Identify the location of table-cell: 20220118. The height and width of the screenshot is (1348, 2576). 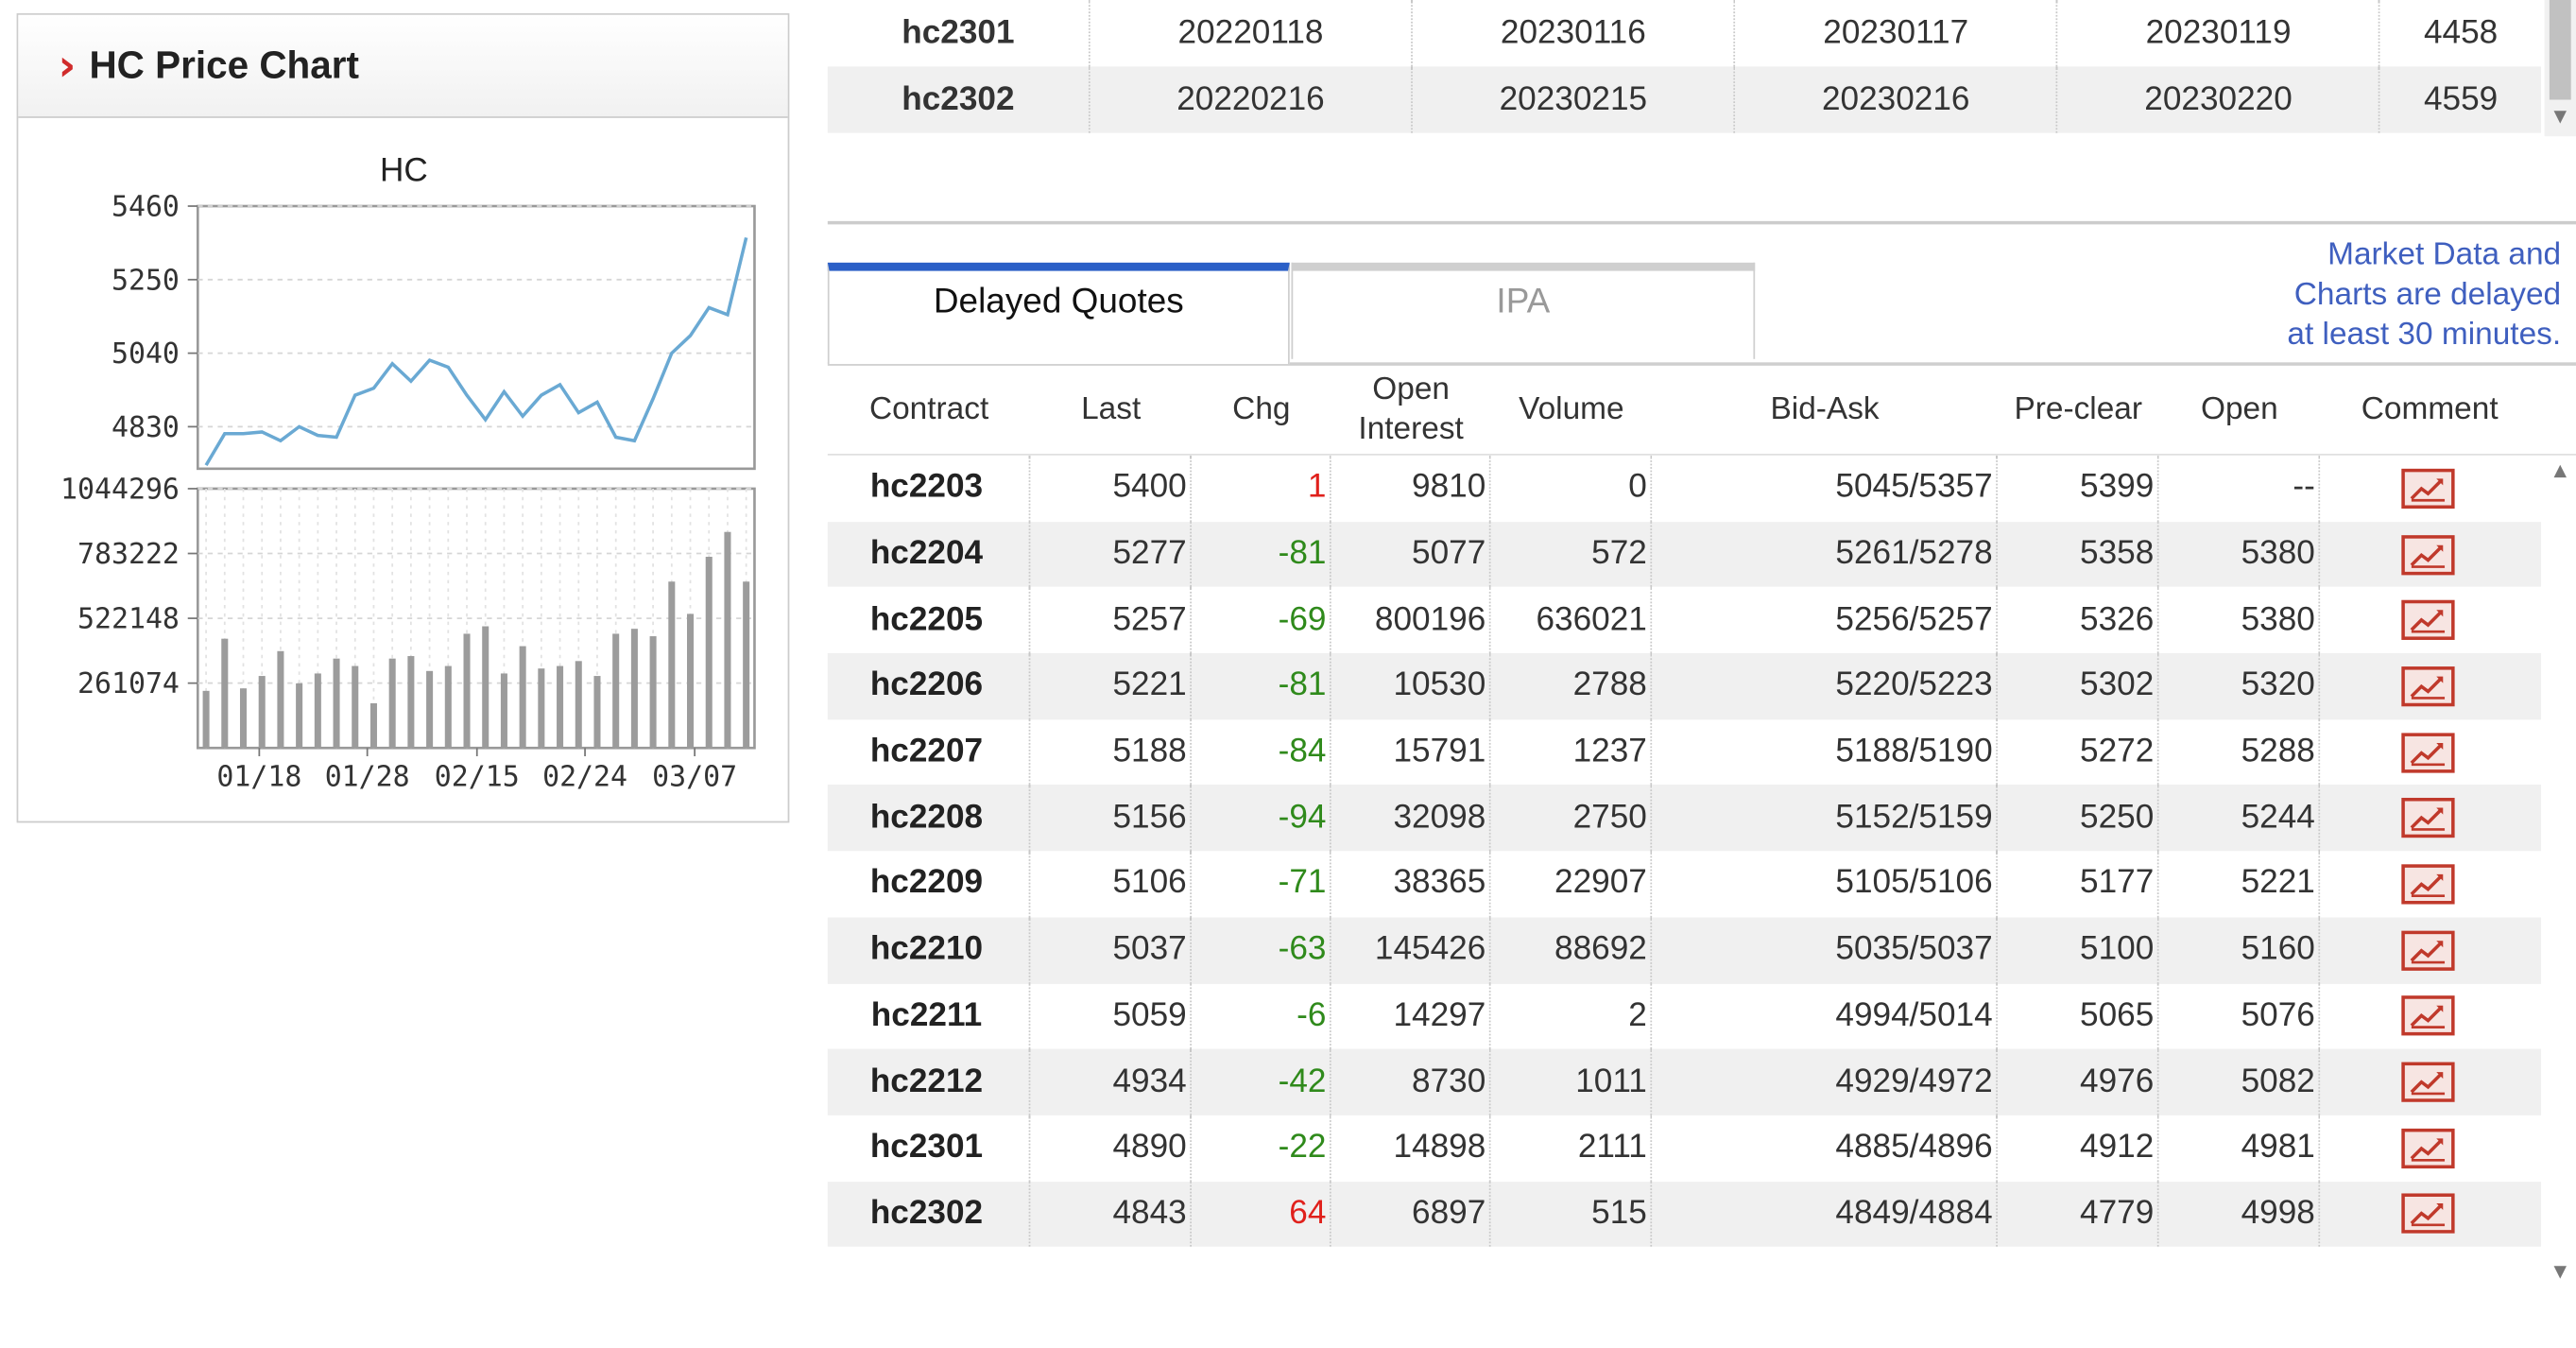
(1251, 33).